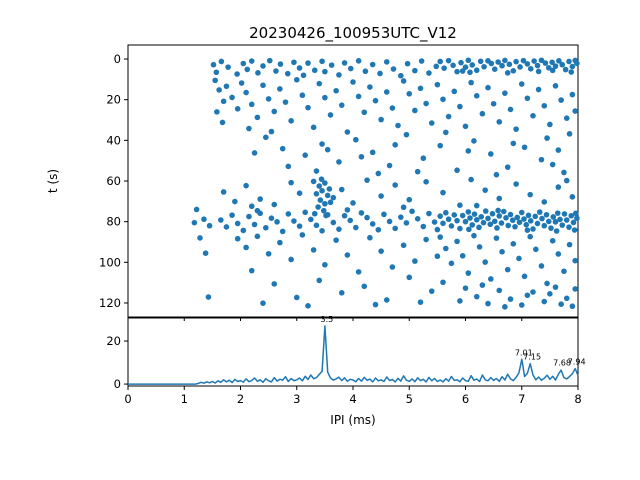 The width and height of the screenshot is (640, 480). Describe the element at coordinates (562, 362) in the screenshot. I see `peak-annotation: 7.68` at that location.